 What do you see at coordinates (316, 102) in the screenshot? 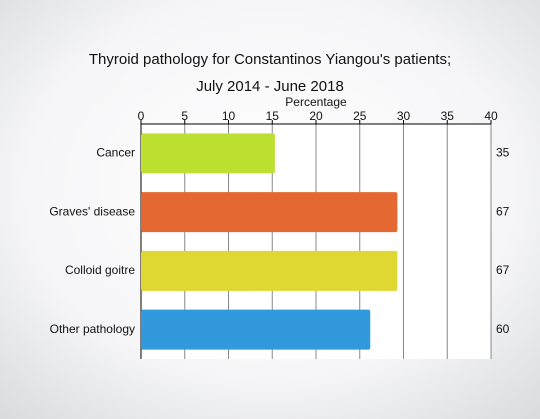
I see `x-axis-label: Percentage` at bounding box center [316, 102].